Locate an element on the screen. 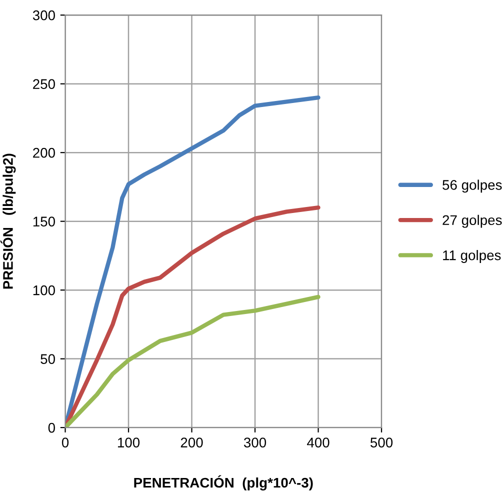 The image size is (502, 503). y-axis-title: PRESIÓN (lb/pulg2) is located at coordinates (8, 221).